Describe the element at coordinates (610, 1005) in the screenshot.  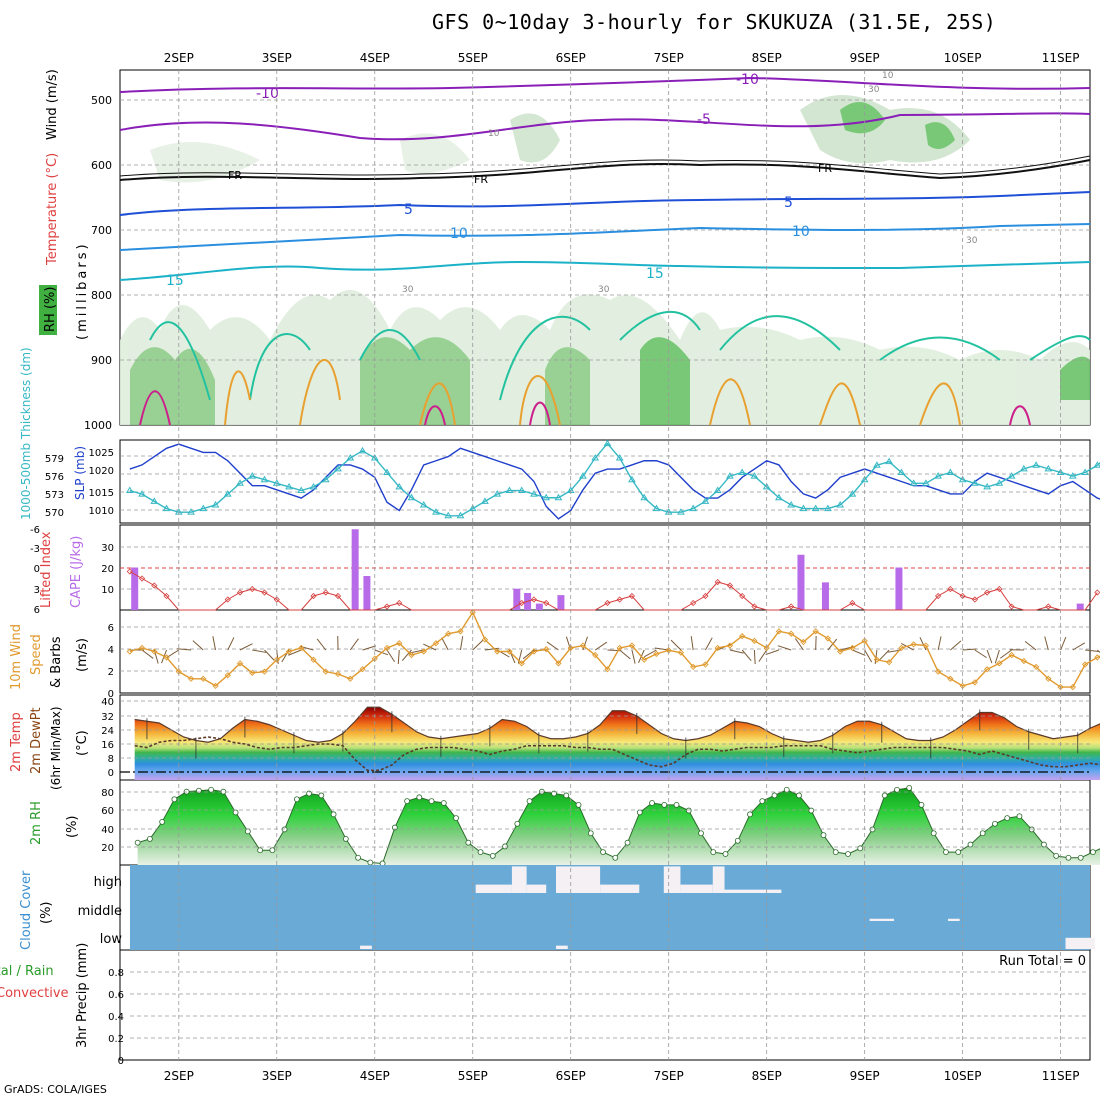
I see `precip-gridlines` at that location.